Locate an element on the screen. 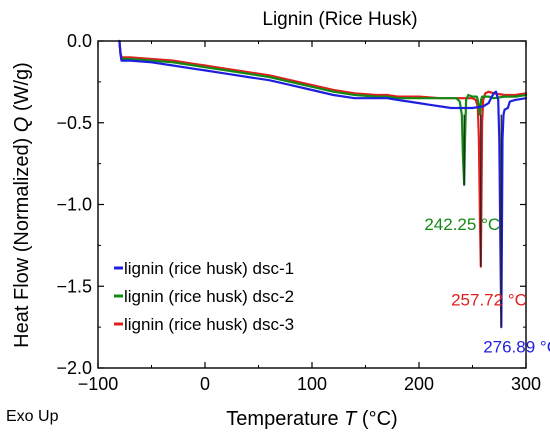 The height and width of the screenshot is (438, 550). y-tick-label: −0.5 is located at coordinates (74, 123).